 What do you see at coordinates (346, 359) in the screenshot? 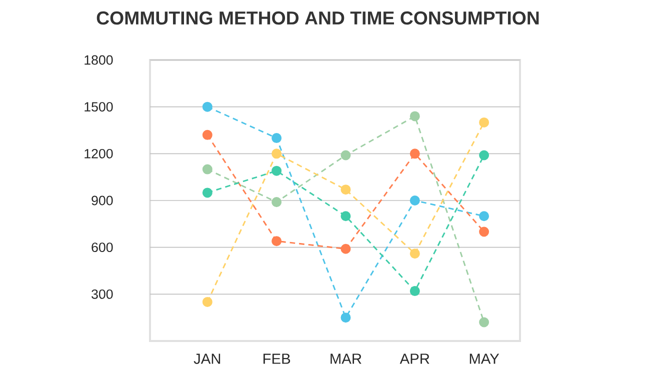
I see `x-tick-label: MAR` at bounding box center [346, 359].